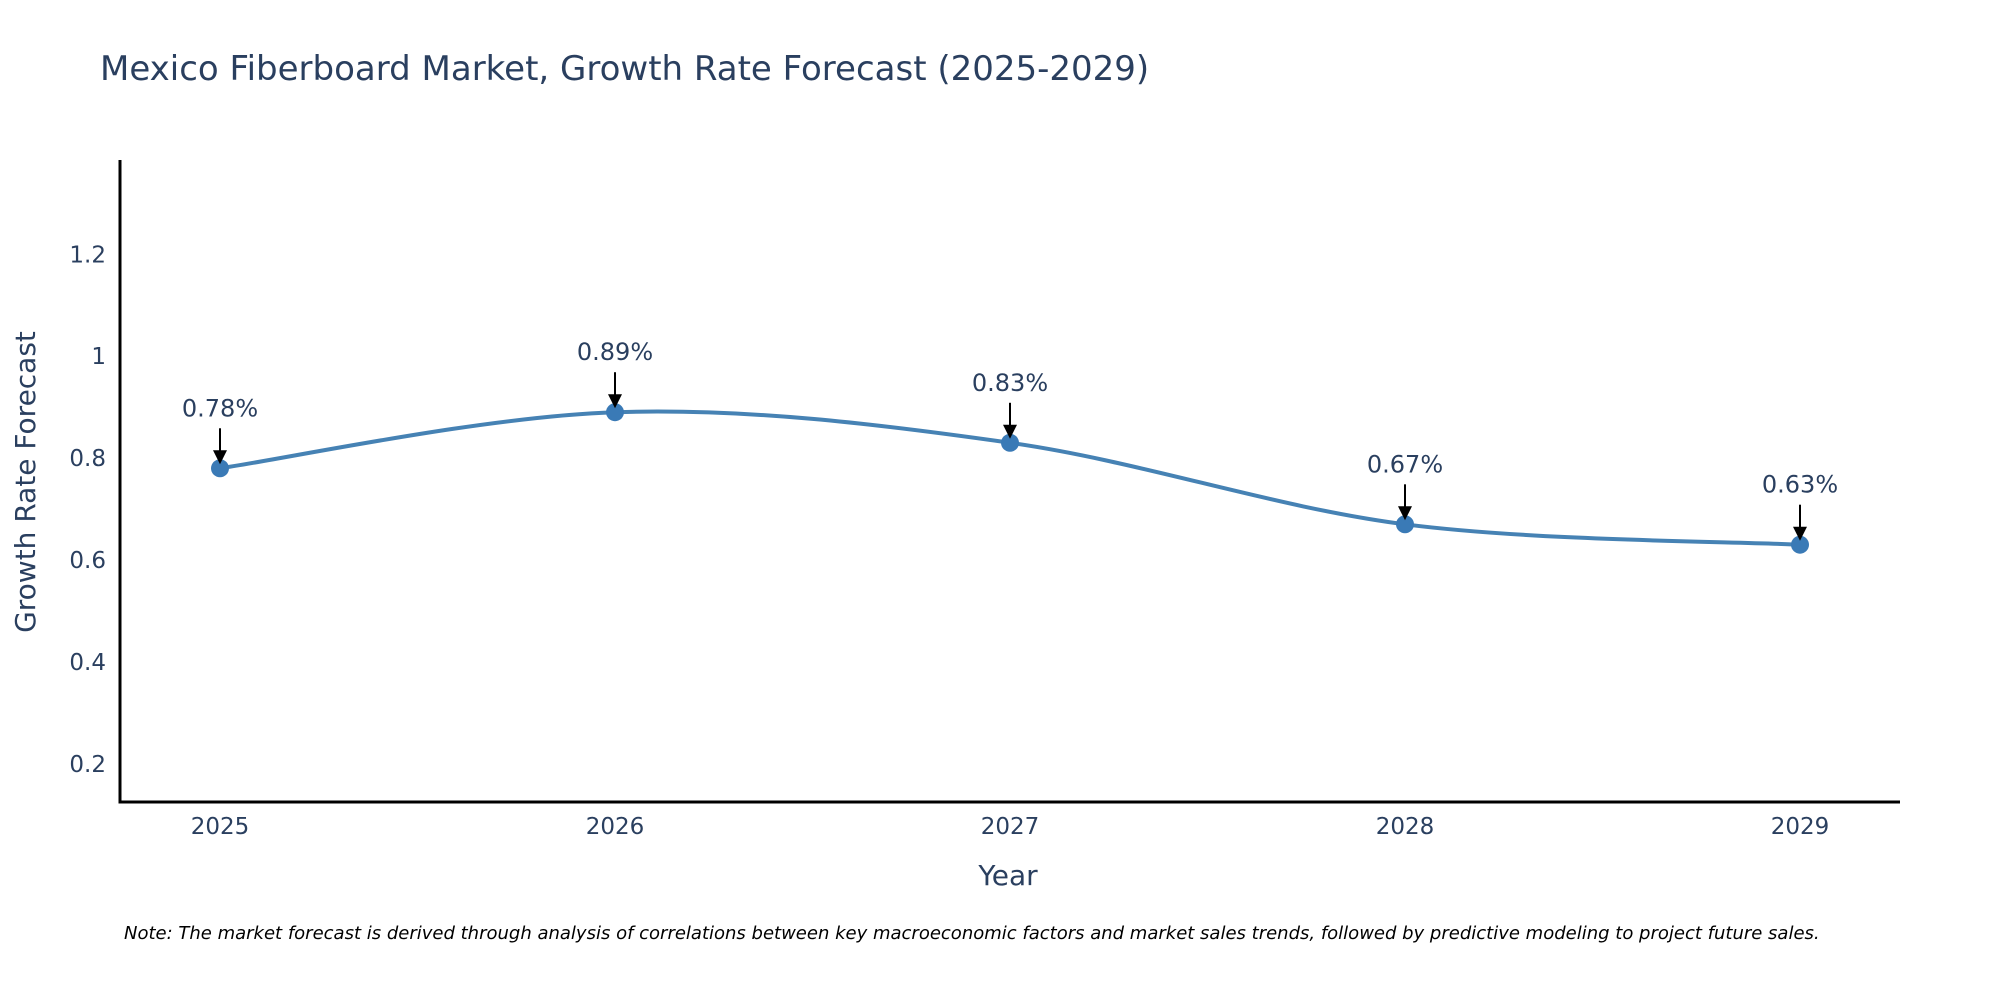 This screenshot has height=1000, width=2000. Describe the element at coordinates (1010, 383) in the screenshot. I see `data-label: 0.83%` at that location.